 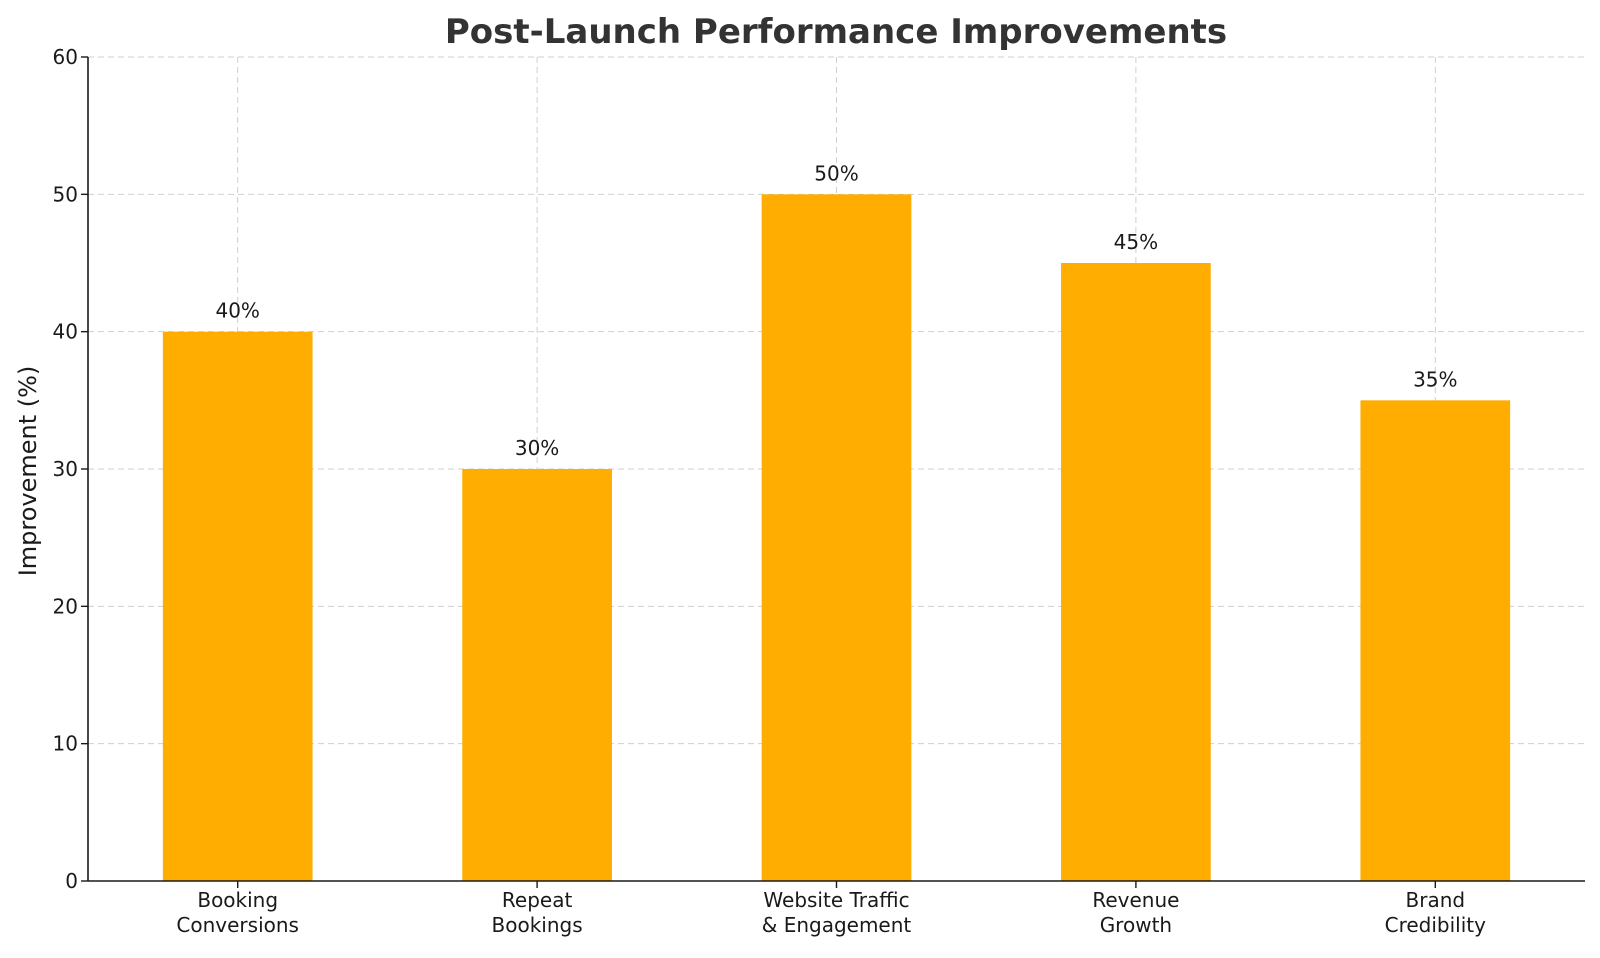 I want to click on x-tick-label: Booking, so click(x=237, y=900).